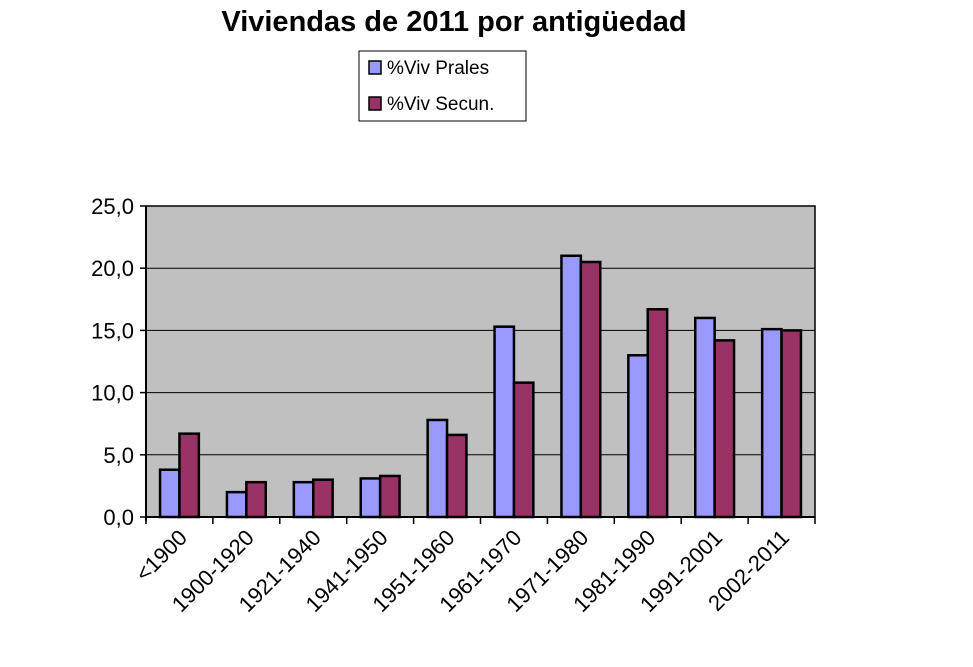 The image size is (973, 667). Describe the element at coordinates (118, 455) in the screenshot. I see `y-tick-label: 5,0` at that location.